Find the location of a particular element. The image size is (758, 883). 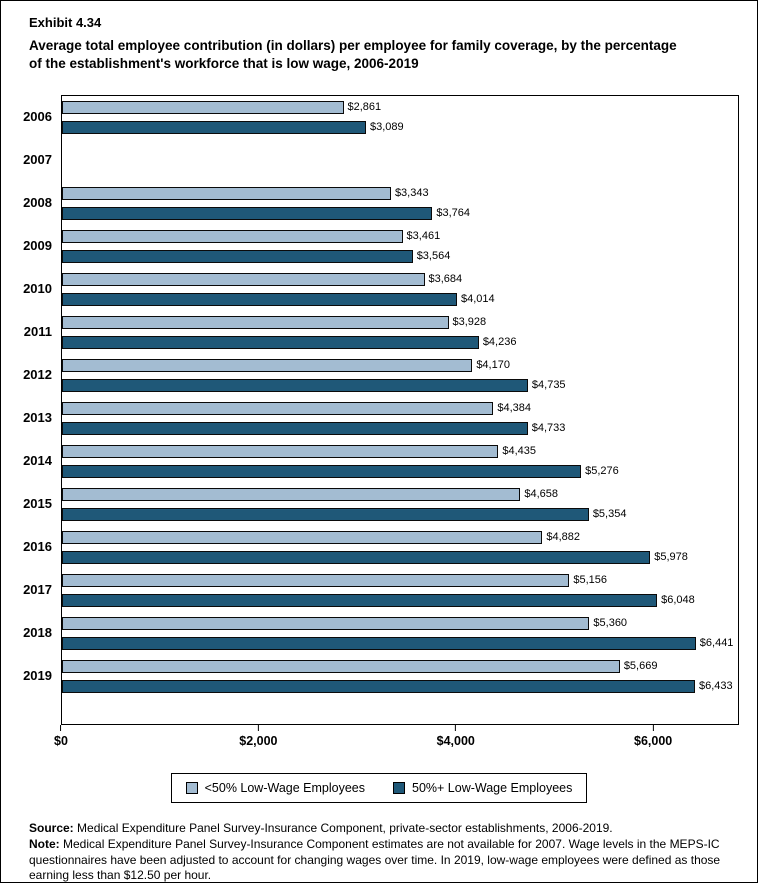

bar-line: $4,435 is located at coordinates (400, 451).